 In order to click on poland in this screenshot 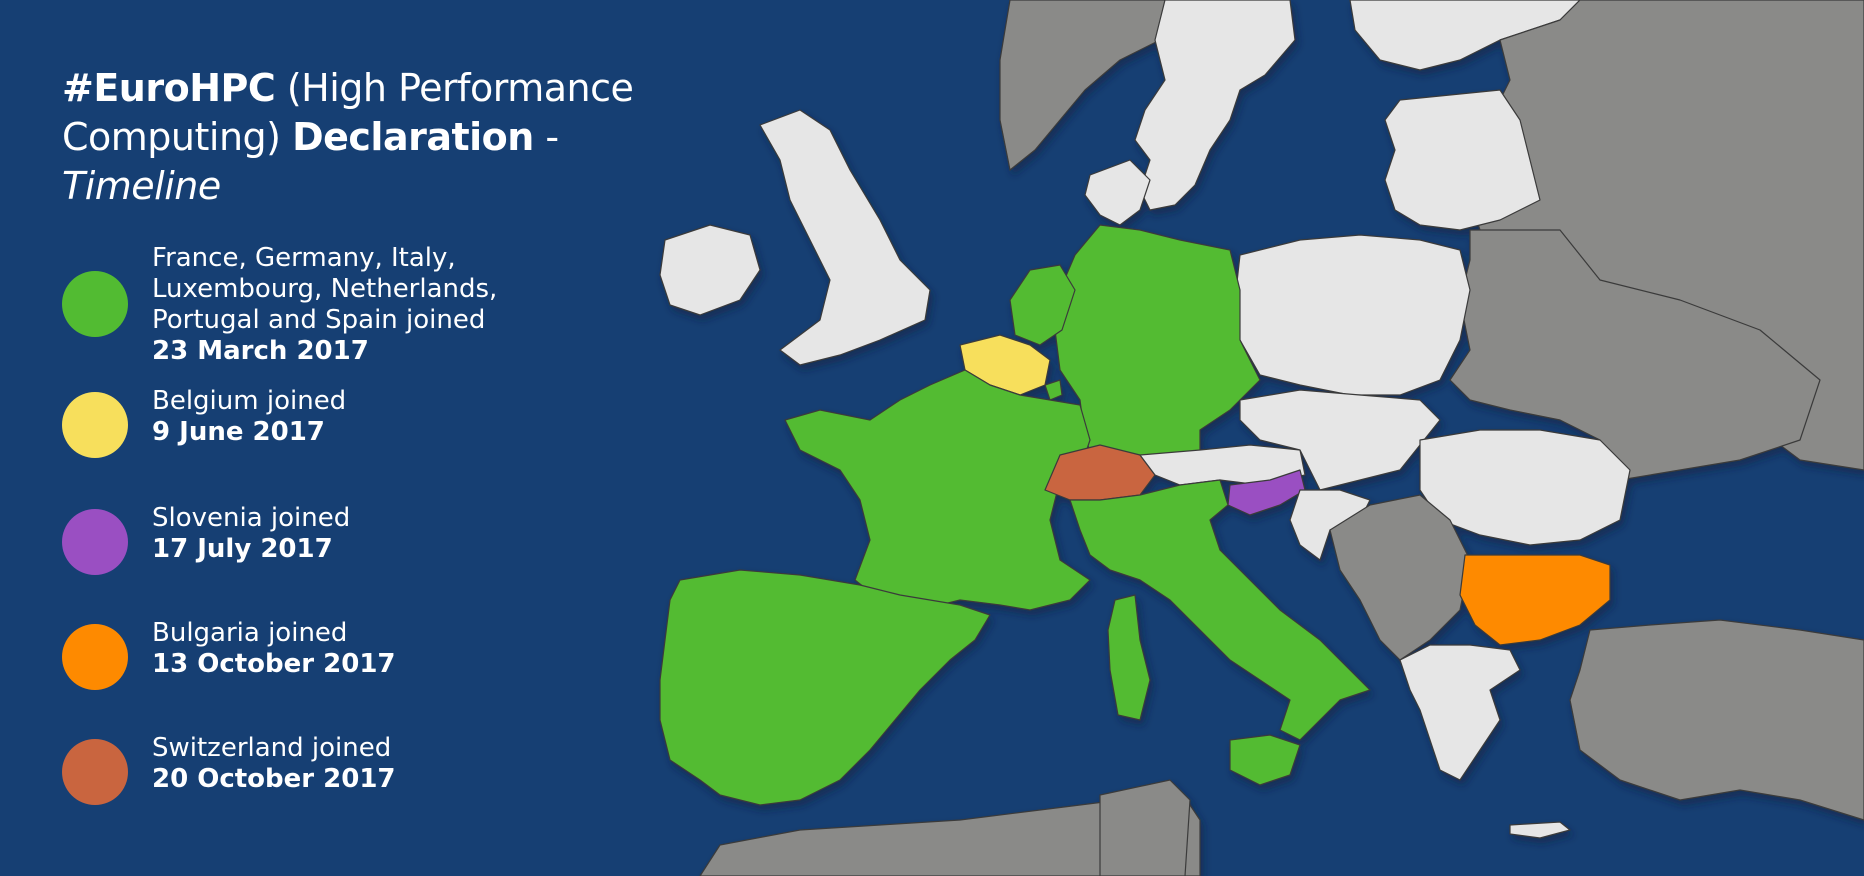, I will do `click(1352, 315)`.